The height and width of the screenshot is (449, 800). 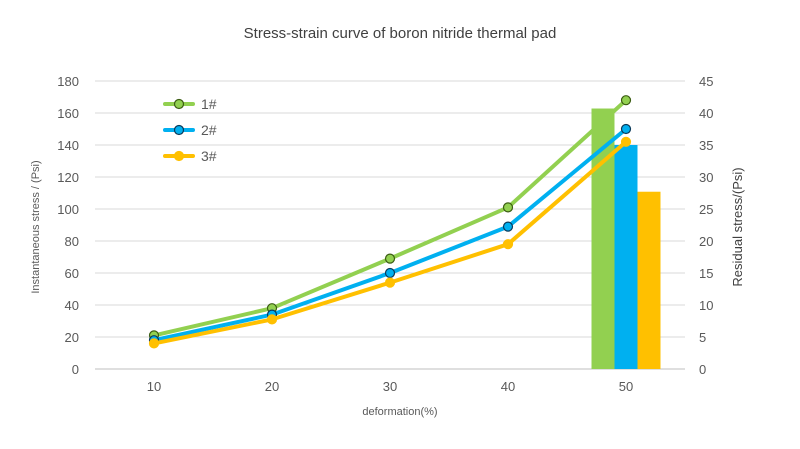 What do you see at coordinates (209, 156) in the screenshot?
I see `legend-label-3: 3#` at bounding box center [209, 156].